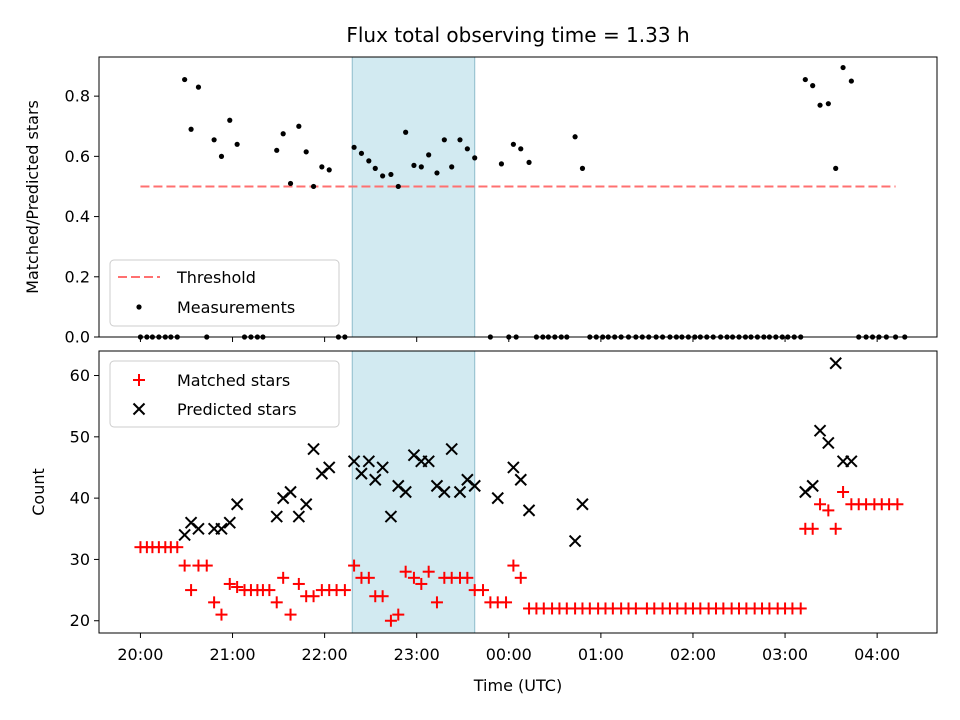 The image size is (960, 720). What do you see at coordinates (785, 654) in the screenshot?
I see `x-tick-label: 03:00` at bounding box center [785, 654].